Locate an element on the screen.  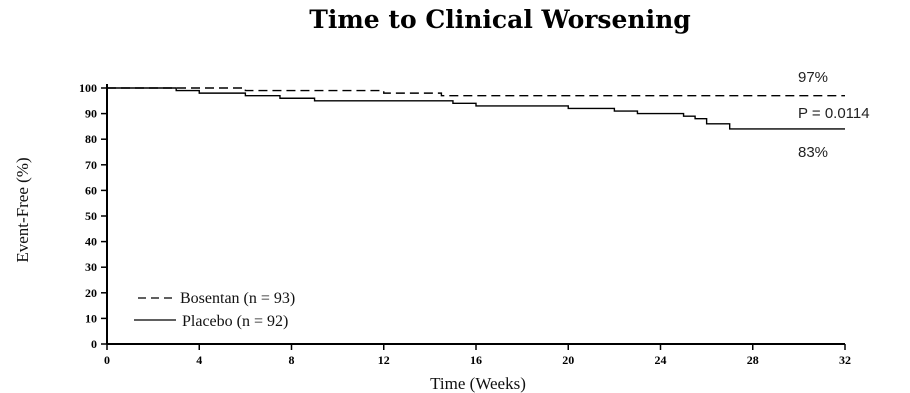
y-tick-label-20: 20 is located at coordinates (91, 293).